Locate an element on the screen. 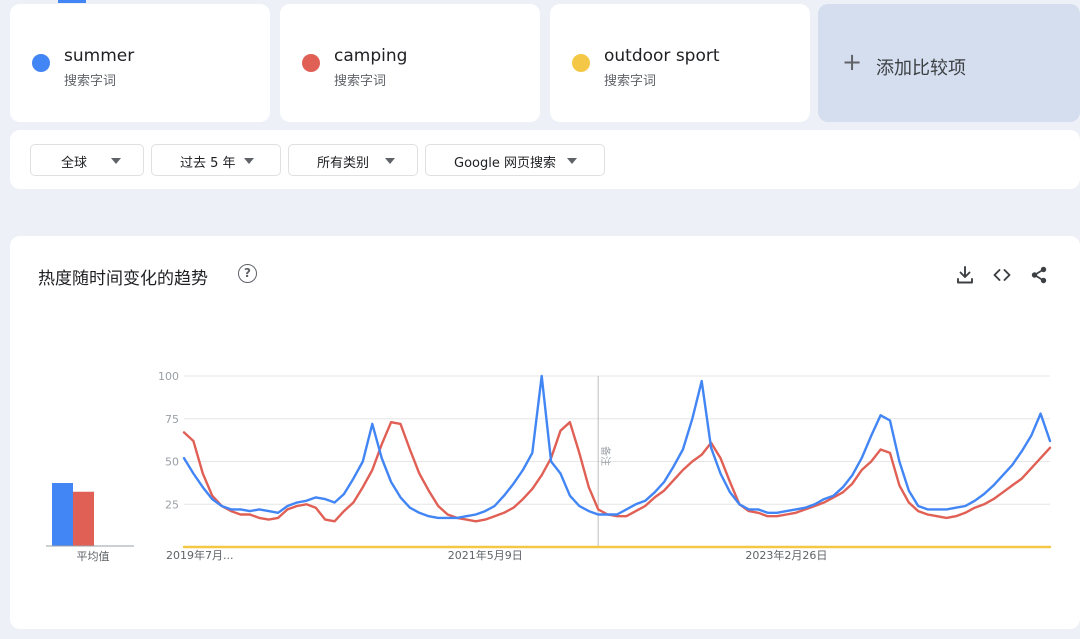 This screenshot has width=1080, height=639. search-type-filter-label: Google 网页搜索 is located at coordinates (505, 163).